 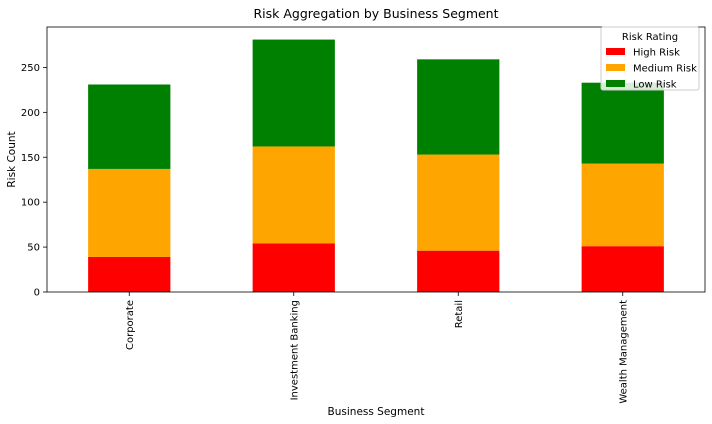 What do you see at coordinates (34, 181) in the screenshot?
I see `y-axis: 0 50 100 150 200 250` at bounding box center [34, 181].